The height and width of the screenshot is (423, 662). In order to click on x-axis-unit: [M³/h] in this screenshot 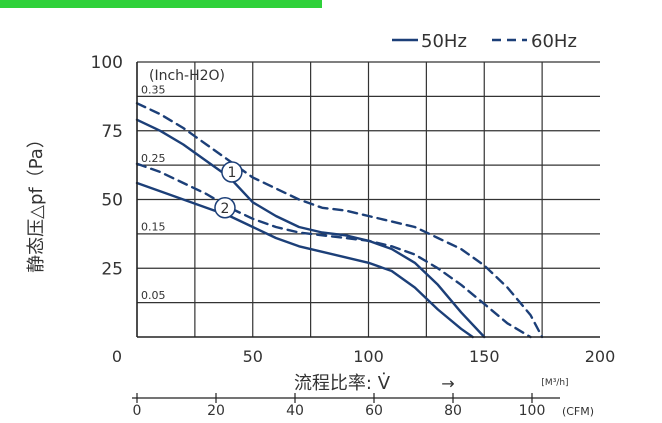, I will do `click(554, 383)`.